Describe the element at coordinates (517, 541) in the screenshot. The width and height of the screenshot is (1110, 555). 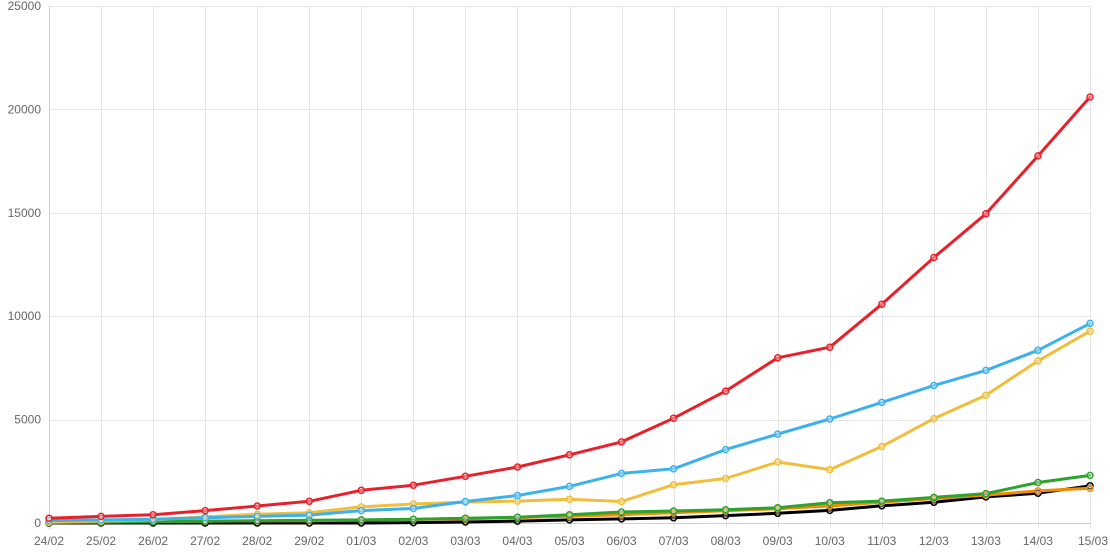
I see `x-tick-label: 04/03` at that location.